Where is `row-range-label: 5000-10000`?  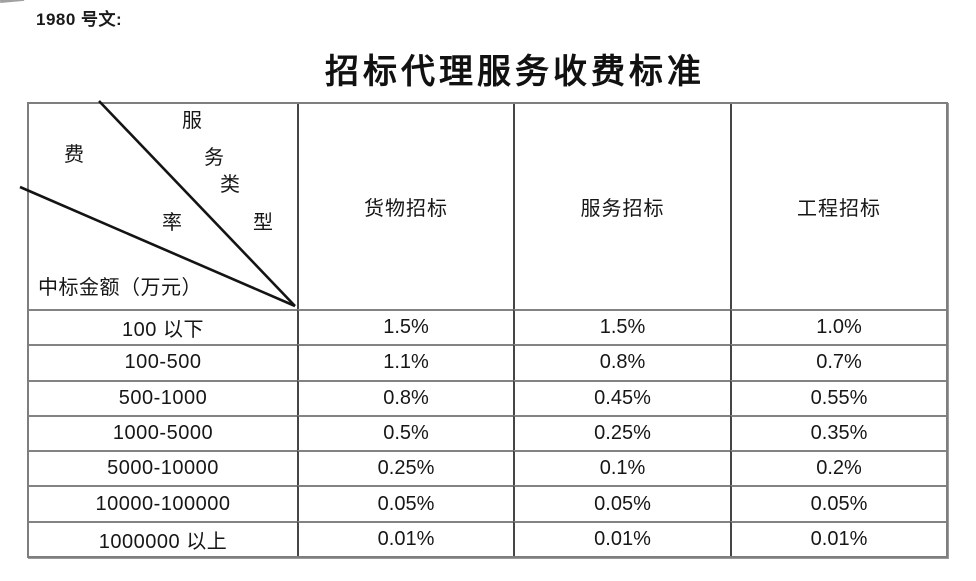 row-range-label: 5000-10000 is located at coordinates (163, 467).